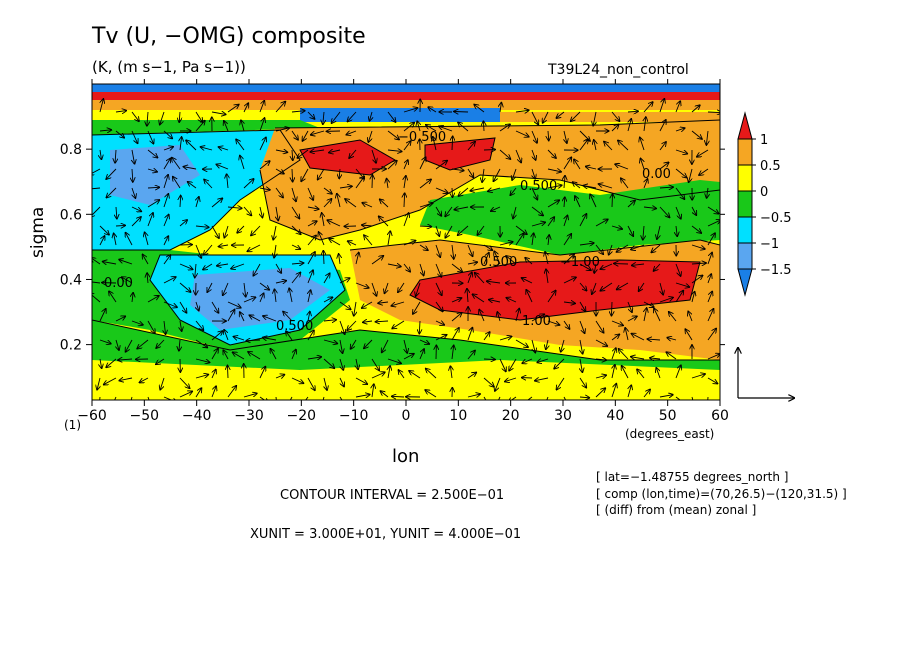 The image size is (904, 654). Describe the element at coordinates (511, 416) in the screenshot. I see `x-tick-label: 20` at that location.